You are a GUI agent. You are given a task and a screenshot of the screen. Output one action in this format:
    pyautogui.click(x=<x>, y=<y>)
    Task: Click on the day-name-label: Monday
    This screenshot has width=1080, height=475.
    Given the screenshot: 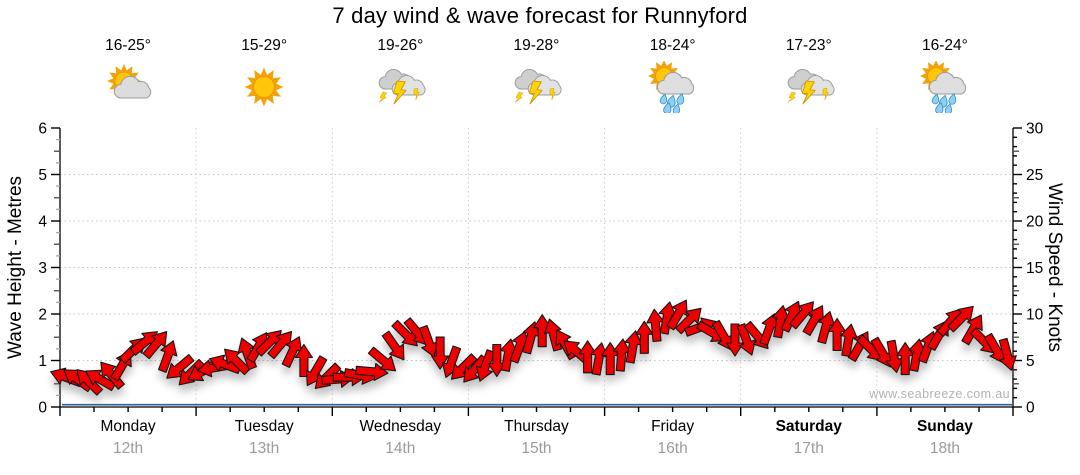 What is the action you would take?
    pyautogui.click(x=128, y=426)
    